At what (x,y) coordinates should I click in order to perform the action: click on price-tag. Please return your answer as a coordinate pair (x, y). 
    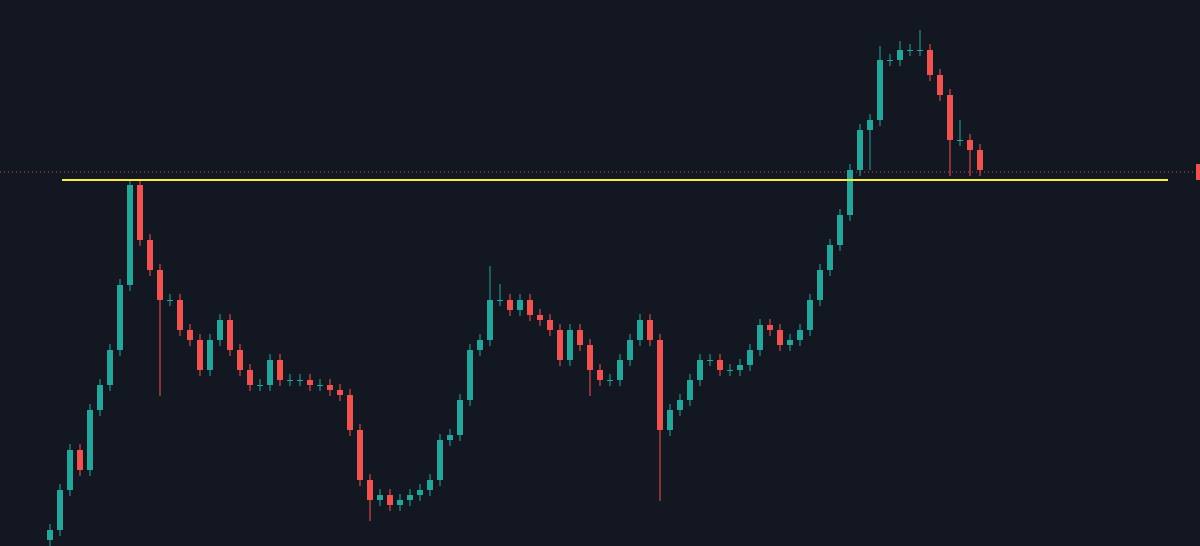
    Looking at the image, I should click on (1198, 172).